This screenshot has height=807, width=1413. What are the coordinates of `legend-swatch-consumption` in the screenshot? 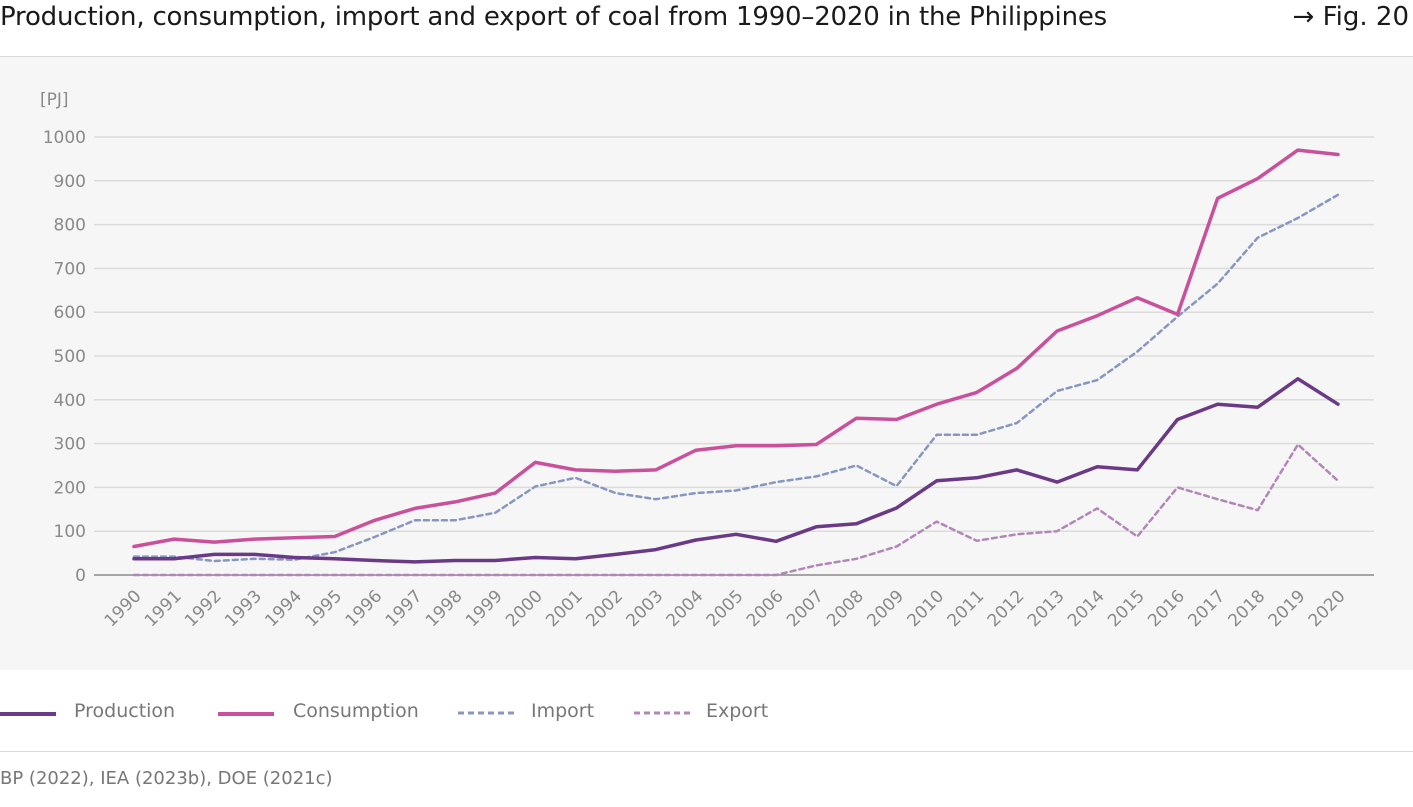 It's located at (246, 714).